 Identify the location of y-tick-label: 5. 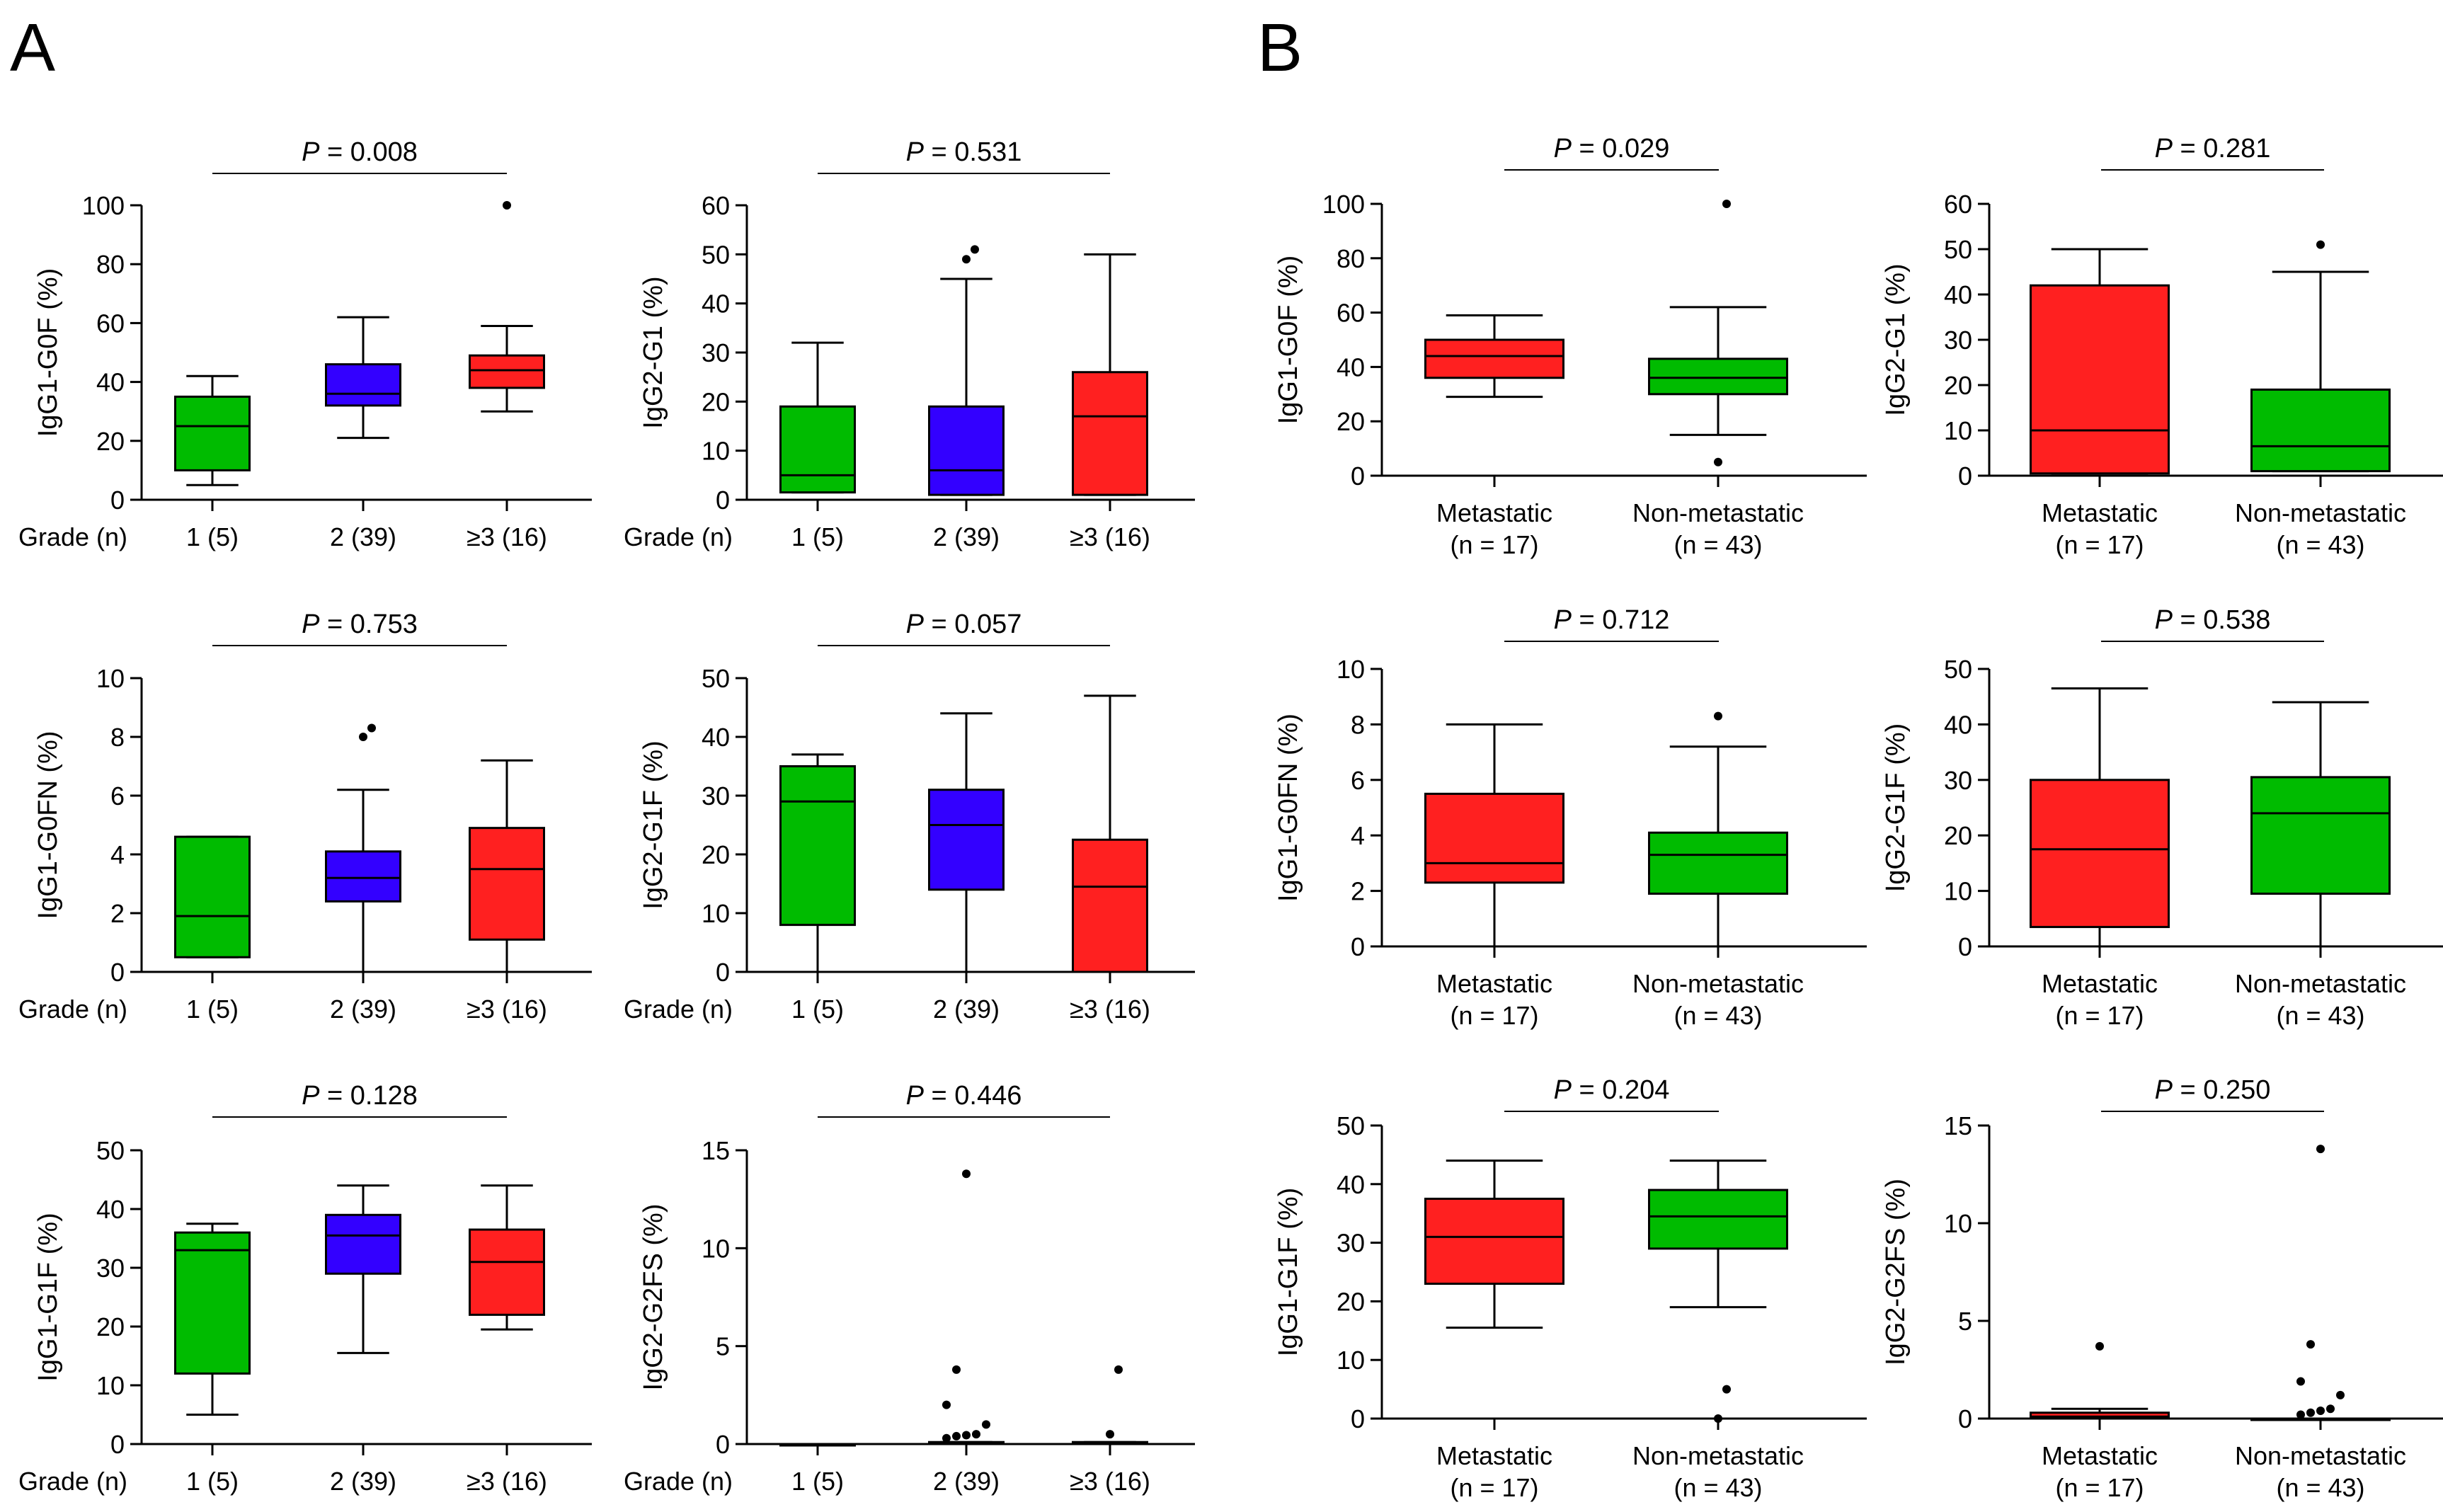
(723, 1346).